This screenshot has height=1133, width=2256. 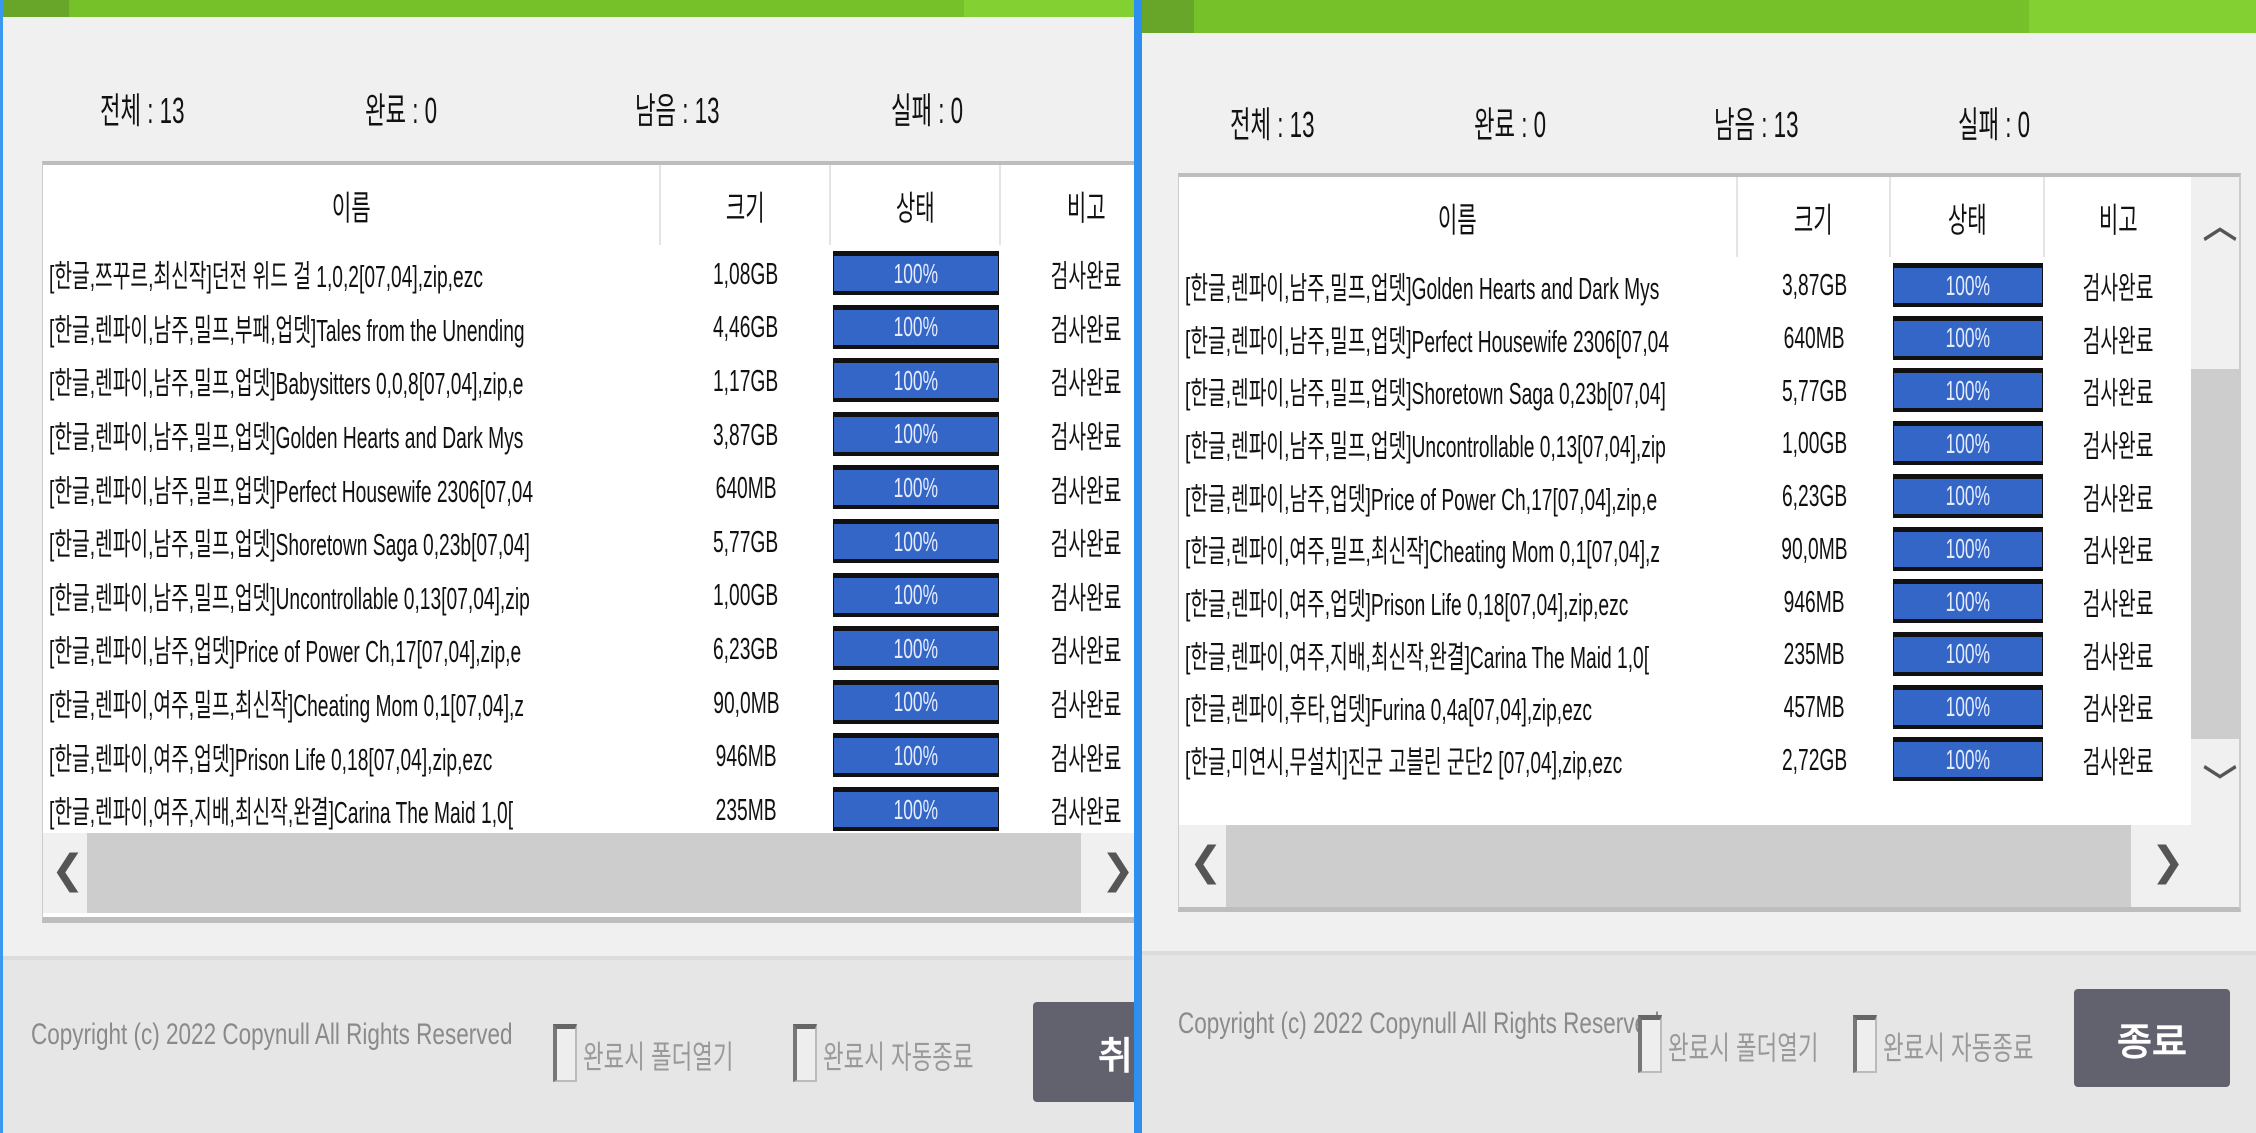 What do you see at coordinates (1814, 390) in the screenshot?
I see `file-size-text: 5,77GB` at bounding box center [1814, 390].